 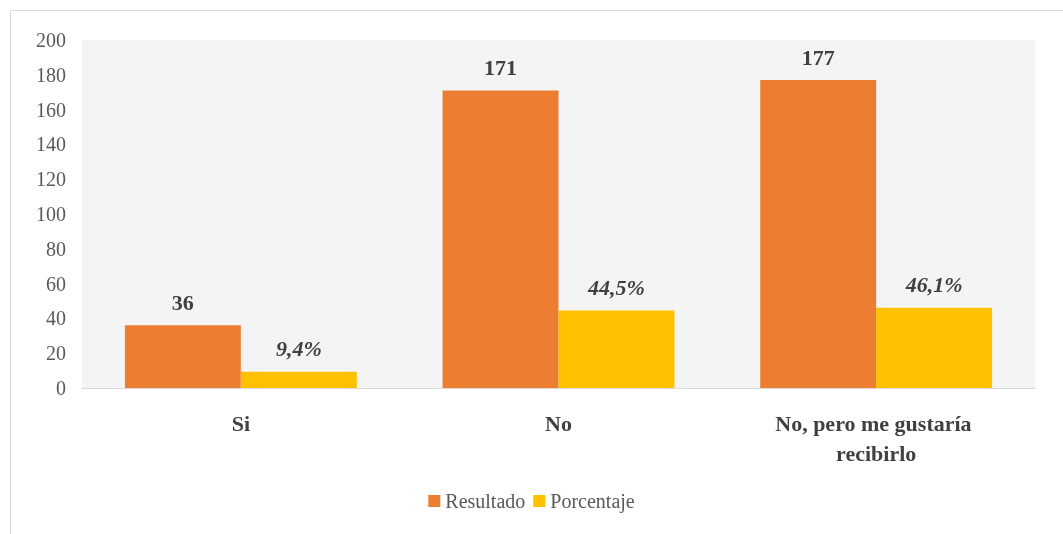 What do you see at coordinates (61, 388) in the screenshot?
I see `y-tick-label: 0` at bounding box center [61, 388].